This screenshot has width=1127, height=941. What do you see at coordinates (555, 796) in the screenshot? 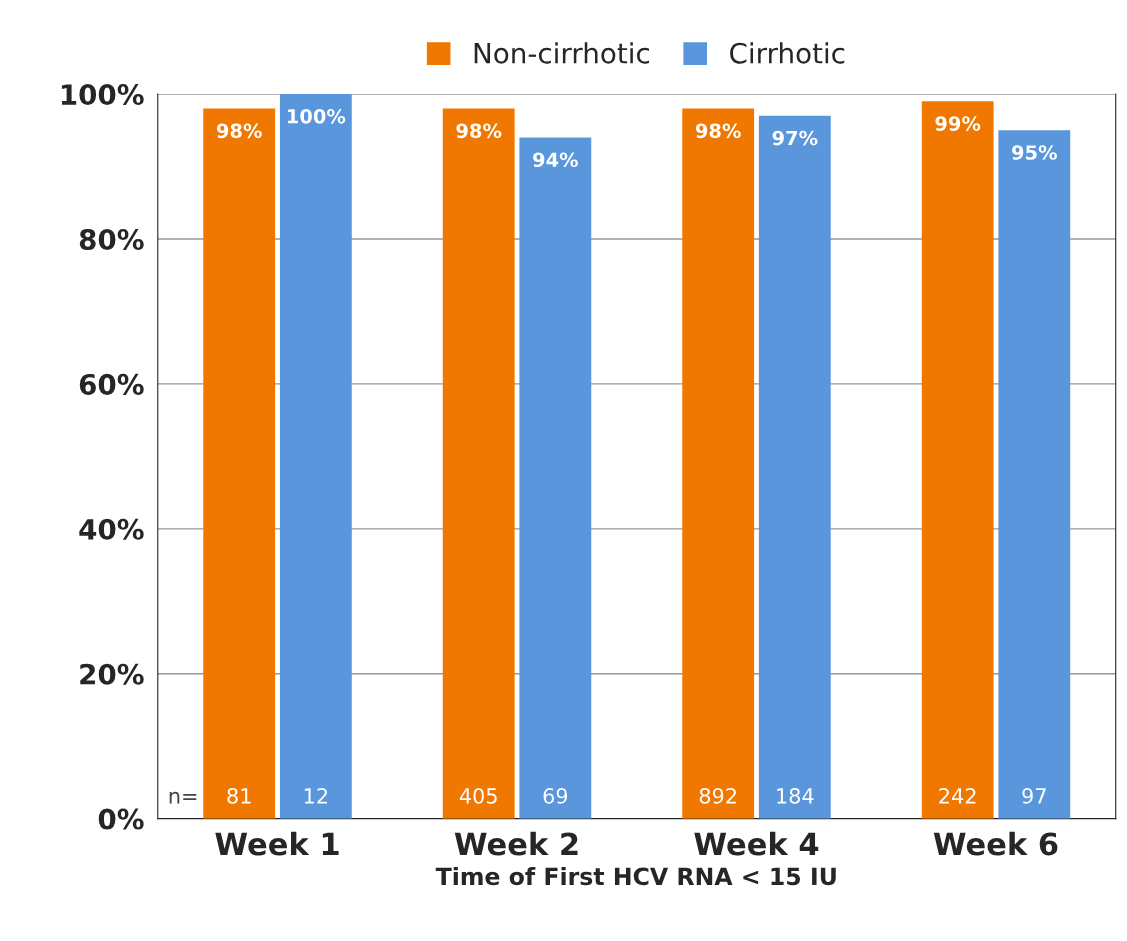
I see `annotation: 69` at bounding box center [555, 796].